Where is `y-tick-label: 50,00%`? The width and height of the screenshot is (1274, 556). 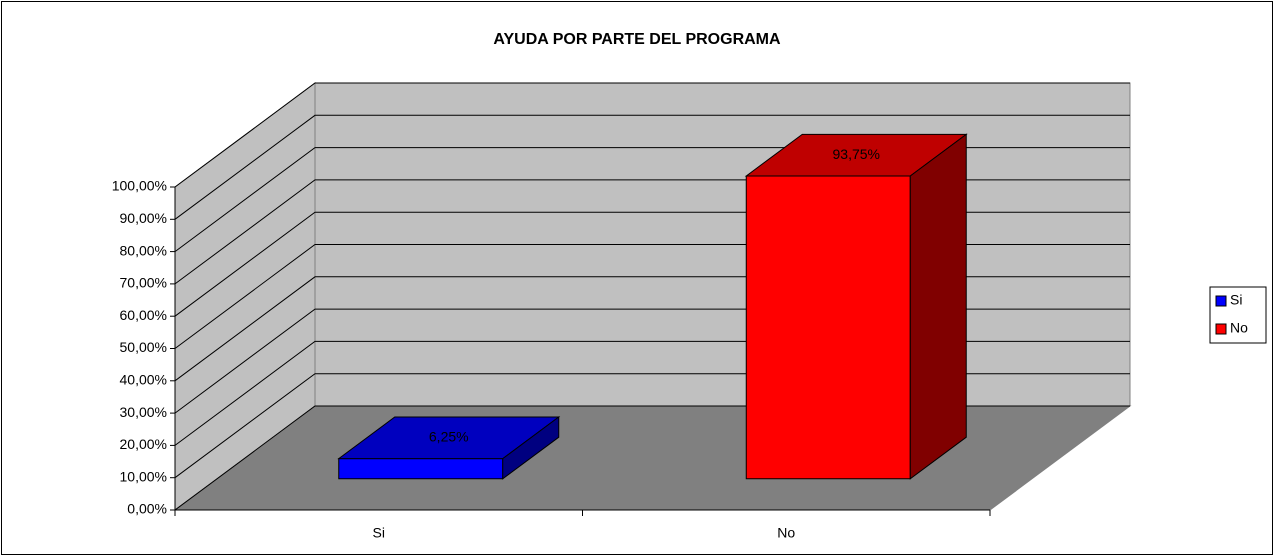
y-tick-label: 50,00% is located at coordinates (143, 347).